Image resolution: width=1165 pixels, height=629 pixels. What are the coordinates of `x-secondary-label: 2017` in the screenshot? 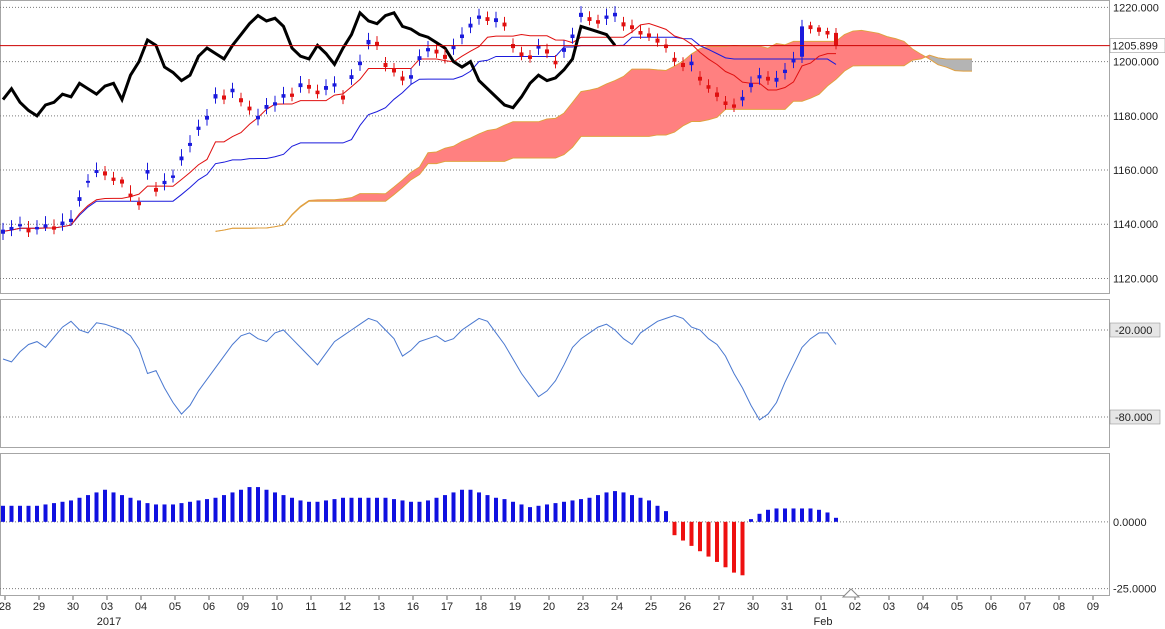 It's located at (109, 622).